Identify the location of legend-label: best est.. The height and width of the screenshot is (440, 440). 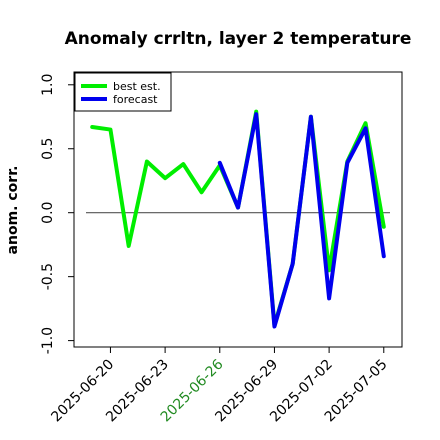
(137, 86).